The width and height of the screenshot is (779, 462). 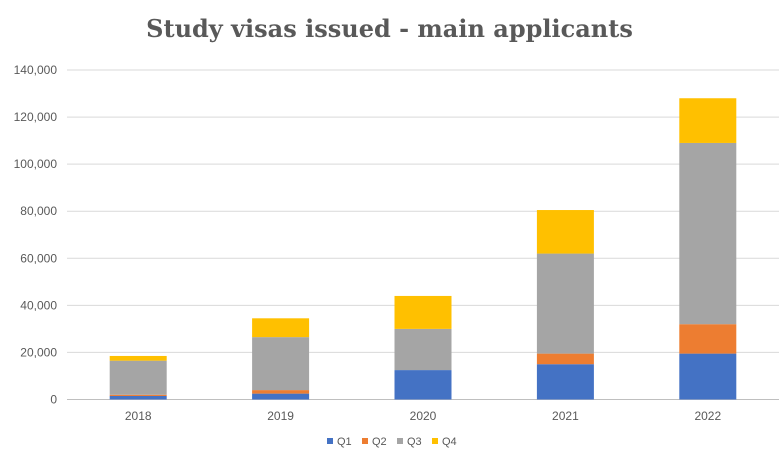 What do you see at coordinates (138, 397) in the screenshot?
I see `bar-q1-2018` at bounding box center [138, 397].